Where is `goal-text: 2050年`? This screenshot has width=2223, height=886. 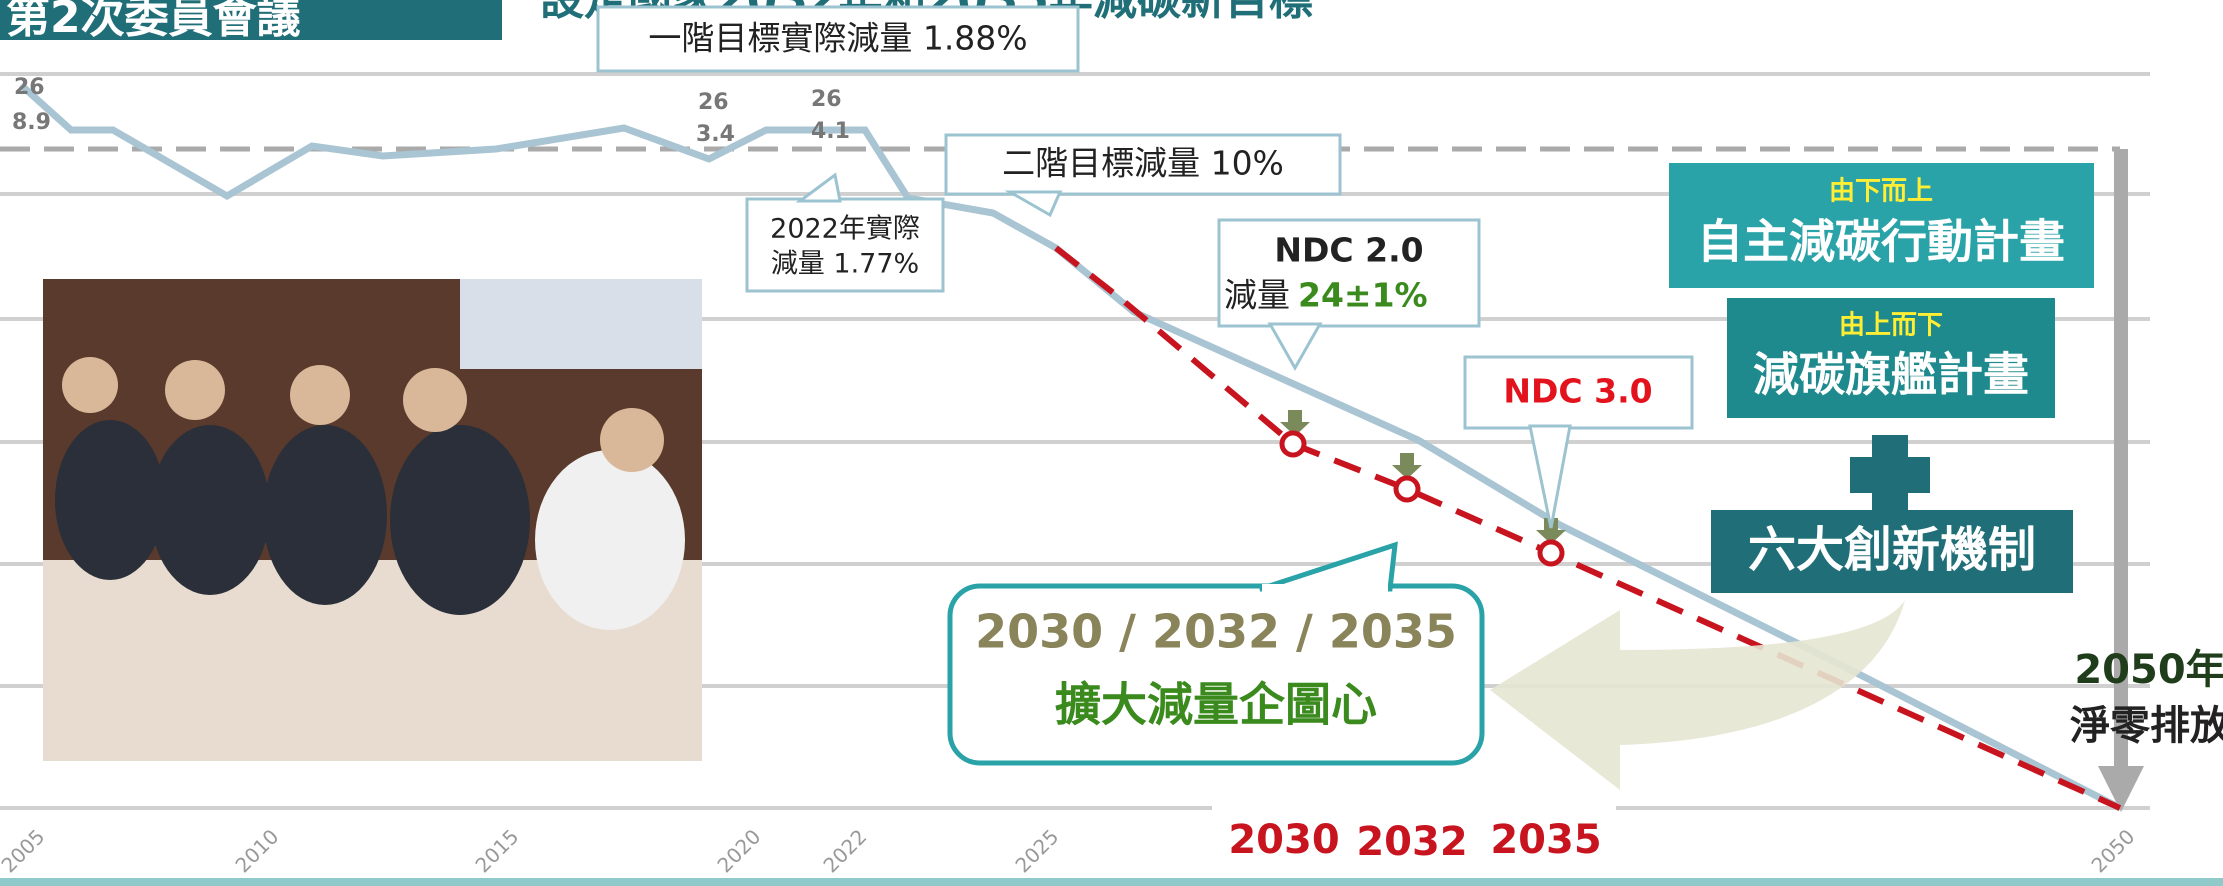
goal-text: 2050年 is located at coordinates (2148, 670).